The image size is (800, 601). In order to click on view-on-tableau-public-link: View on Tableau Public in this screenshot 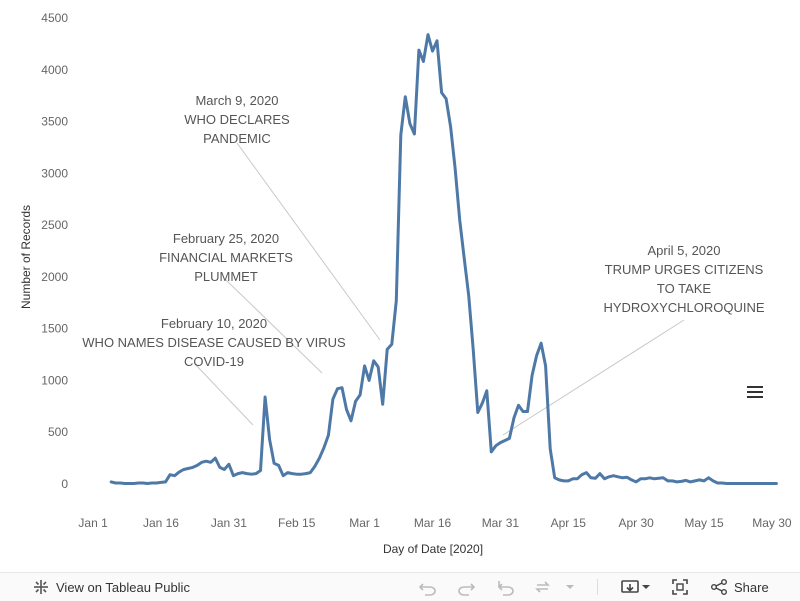, I will do `click(111, 587)`.